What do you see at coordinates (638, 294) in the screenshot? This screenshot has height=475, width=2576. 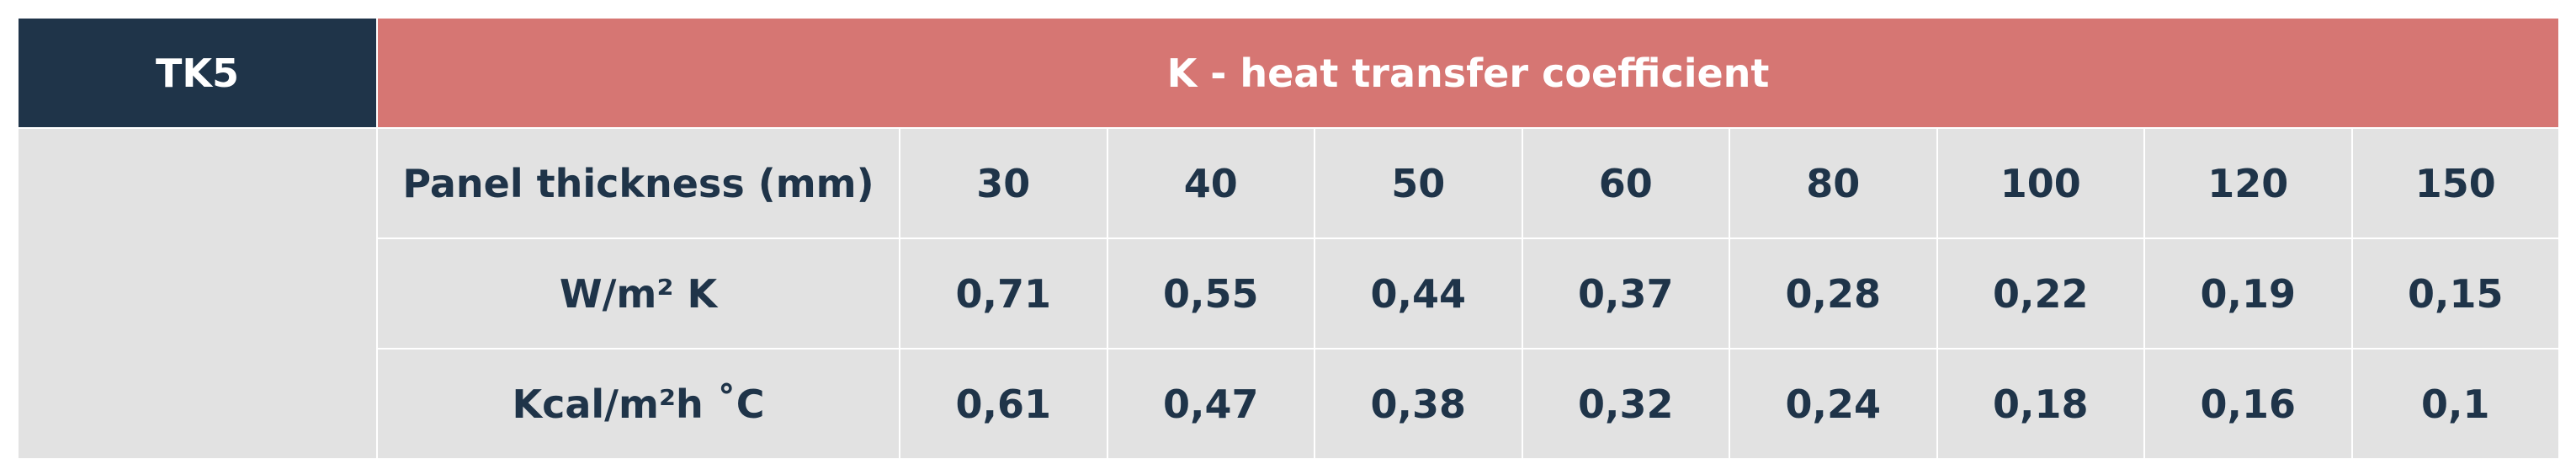 I see `row-label: W/m² K` at bounding box center [638, 294].